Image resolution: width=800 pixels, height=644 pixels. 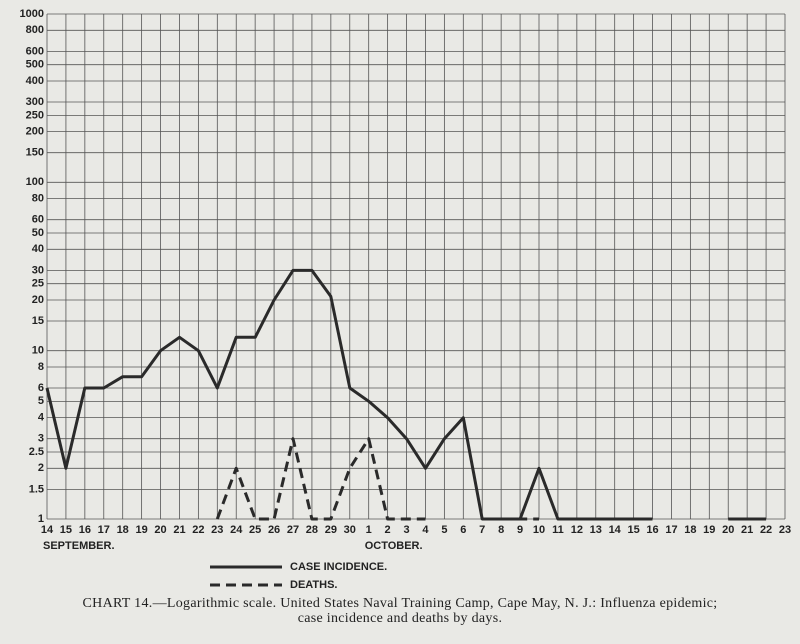 What do you see at coordinates (35, 65) in the screenshot?
I see `y-tick-label: 500` at bounding box center [35, 65].